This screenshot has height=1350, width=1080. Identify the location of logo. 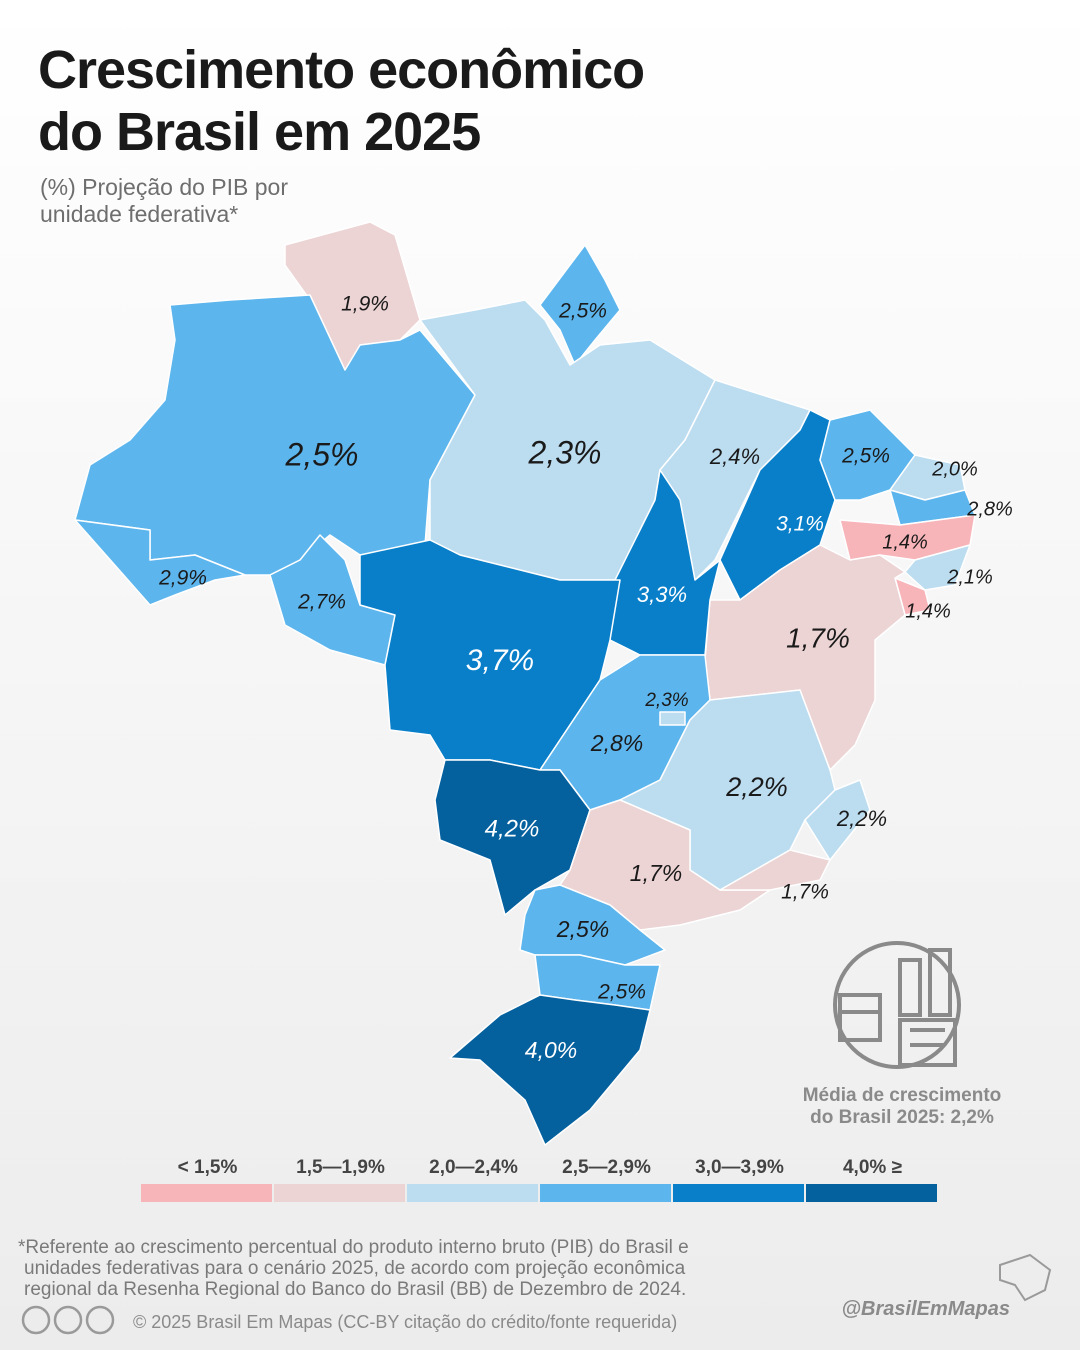
(1025, 1277).